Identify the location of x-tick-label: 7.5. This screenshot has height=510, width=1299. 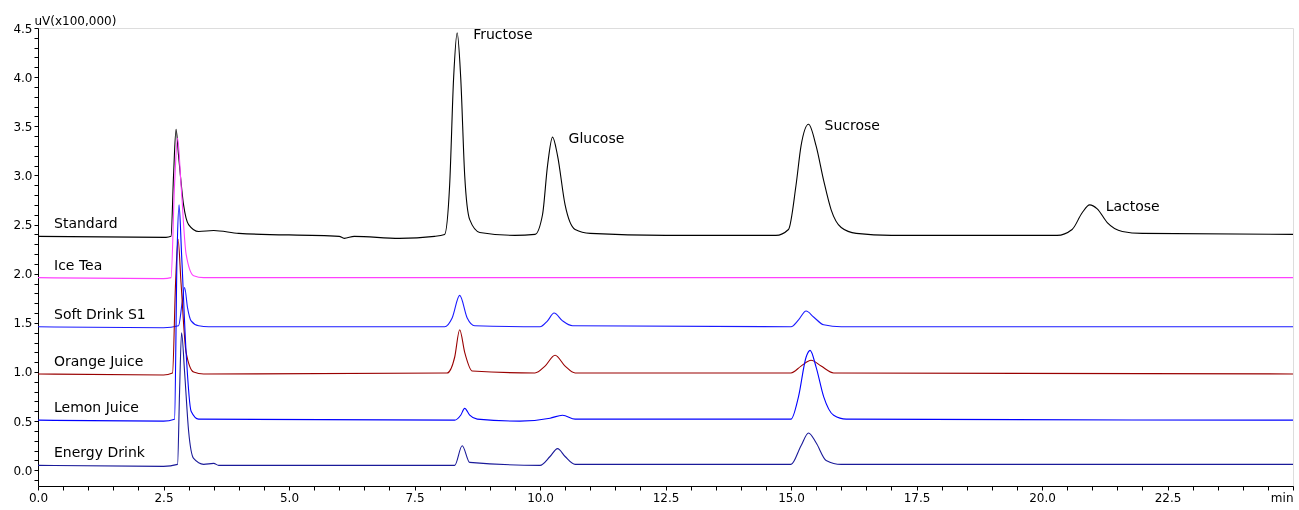
(415, 497).